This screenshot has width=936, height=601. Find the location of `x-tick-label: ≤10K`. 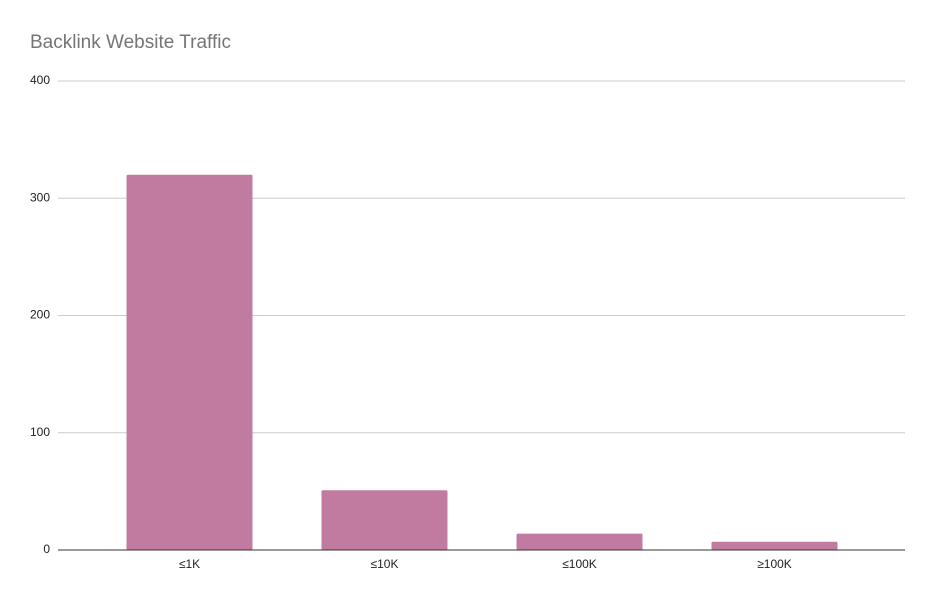

x-tick-label: ≤10K is located at coordinates (385, 564).